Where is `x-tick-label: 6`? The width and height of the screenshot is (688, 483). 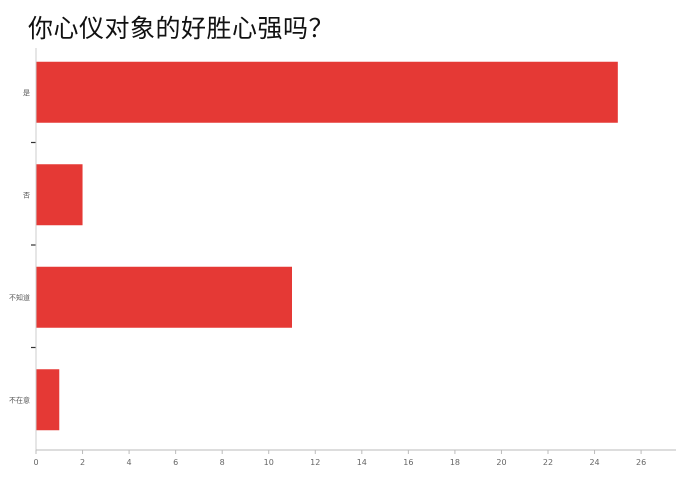
x-tick-label: 6 is located at coordinates (175, 462).